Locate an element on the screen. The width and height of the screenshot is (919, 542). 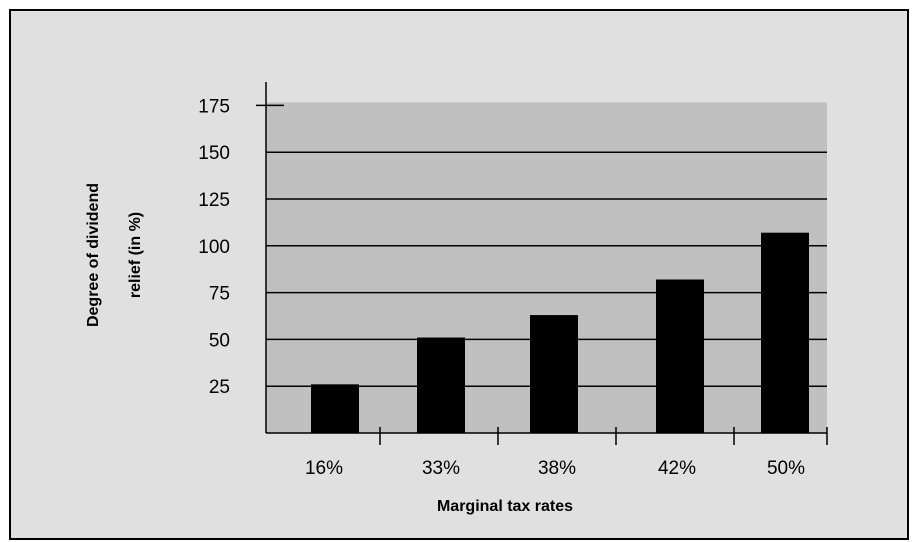
y-tick-label: 25 is located at coordinates (219, 387).